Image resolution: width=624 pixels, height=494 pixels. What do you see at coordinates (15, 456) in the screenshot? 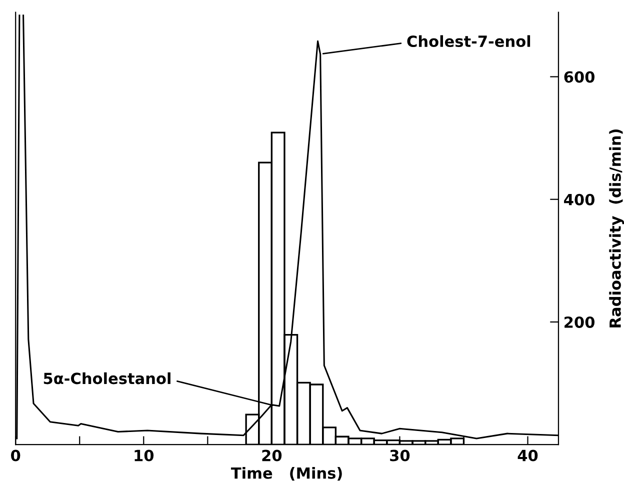
I see `x-tick-label: 0` at bounding box center [15, 456].